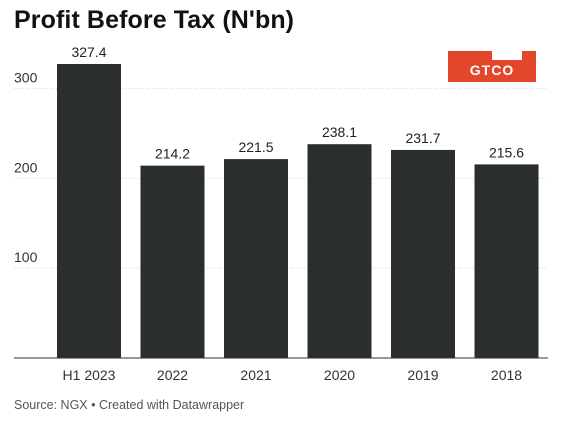 The image size is (561, 423). Describe the element at coordinates (506, 375) in the screenshot. I see `x-tick-label-5: 2018` at that location.